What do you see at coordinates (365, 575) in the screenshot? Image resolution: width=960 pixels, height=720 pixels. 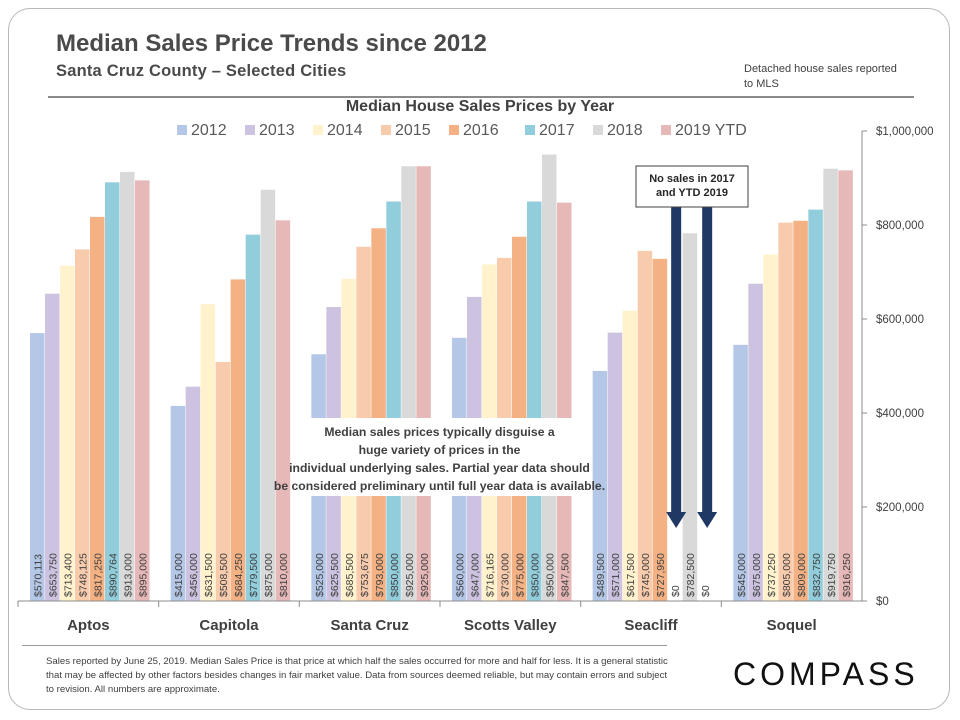 I see `data-label-santa-cruz-2015: $753,675` at bounding box center [365, 575].